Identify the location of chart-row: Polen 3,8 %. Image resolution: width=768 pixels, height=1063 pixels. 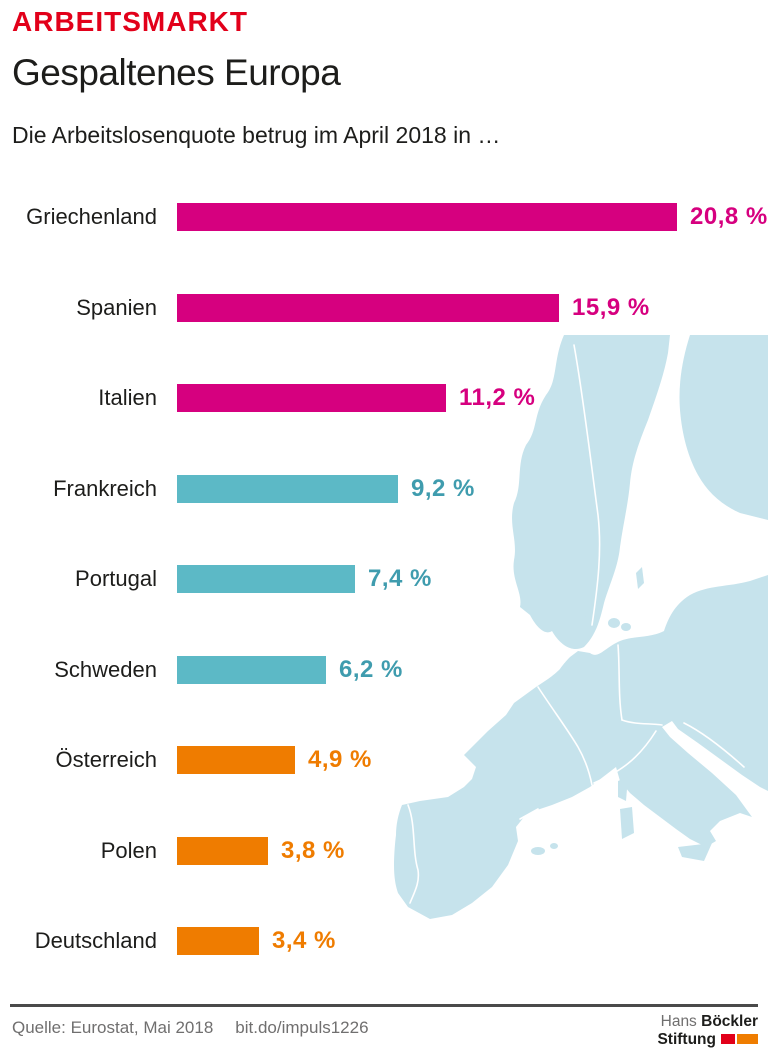
(172, 851).